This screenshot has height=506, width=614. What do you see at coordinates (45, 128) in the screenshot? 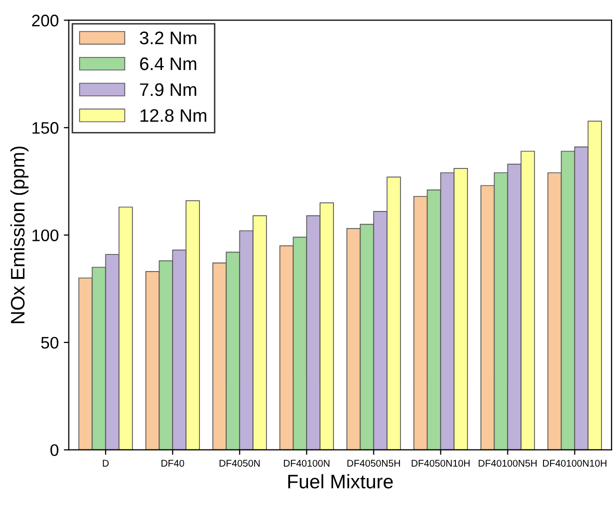
I see `y-tick-label: 150` at bounding box center [45, 128].